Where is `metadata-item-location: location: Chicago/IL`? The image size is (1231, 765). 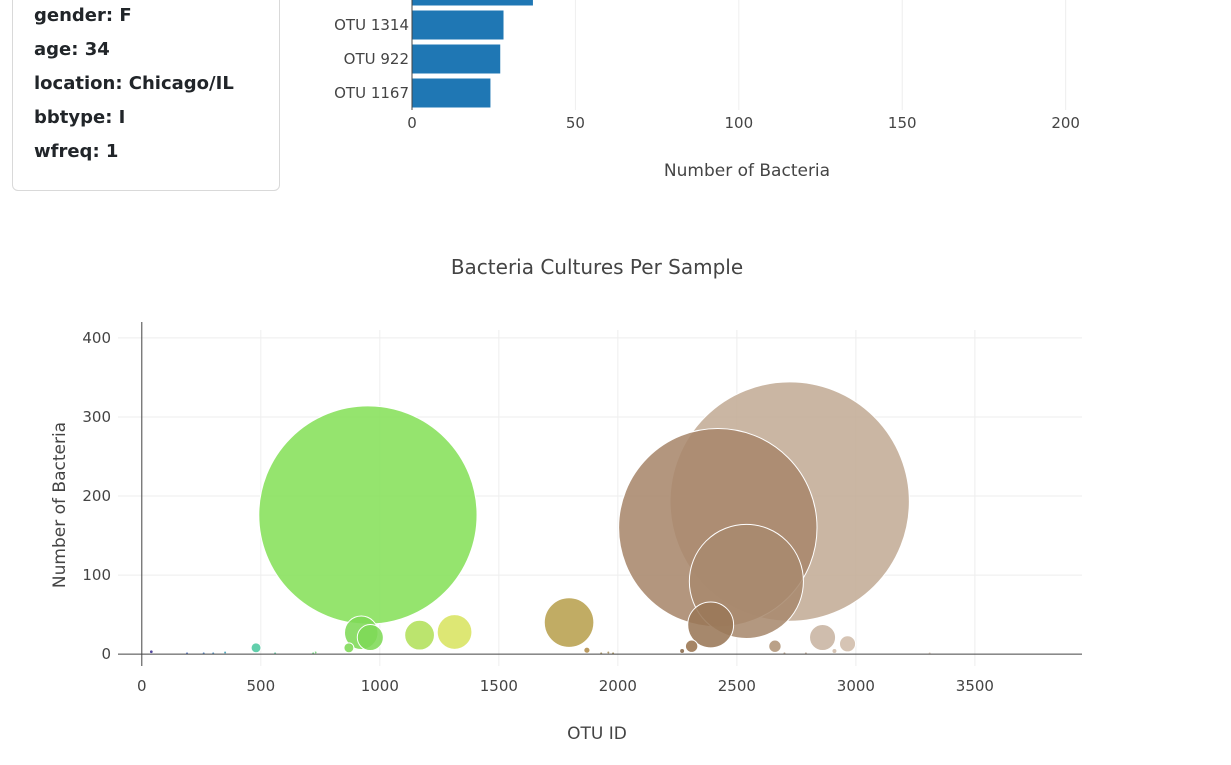
metadata-item-location: location: Chicago/IL is located at coordinates (134, 83).